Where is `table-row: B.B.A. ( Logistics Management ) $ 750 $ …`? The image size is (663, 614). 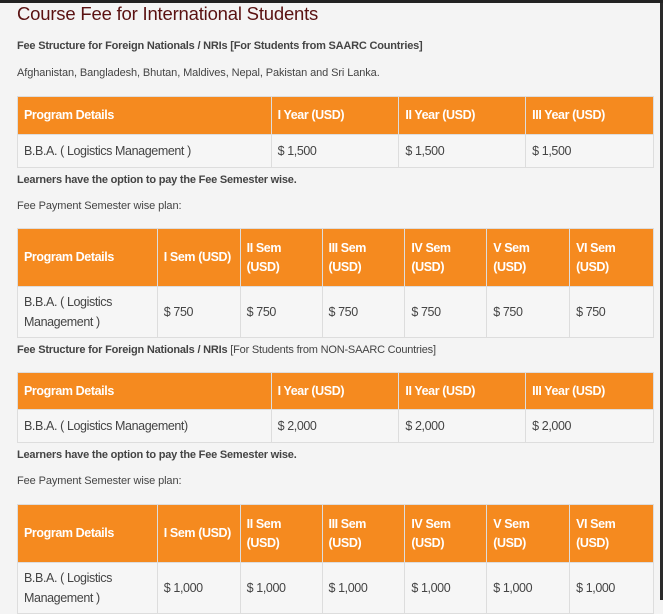 table-row: B.B.A. ( Logistics Management ) $ 750 $ … is located at coordinates (335, 312).